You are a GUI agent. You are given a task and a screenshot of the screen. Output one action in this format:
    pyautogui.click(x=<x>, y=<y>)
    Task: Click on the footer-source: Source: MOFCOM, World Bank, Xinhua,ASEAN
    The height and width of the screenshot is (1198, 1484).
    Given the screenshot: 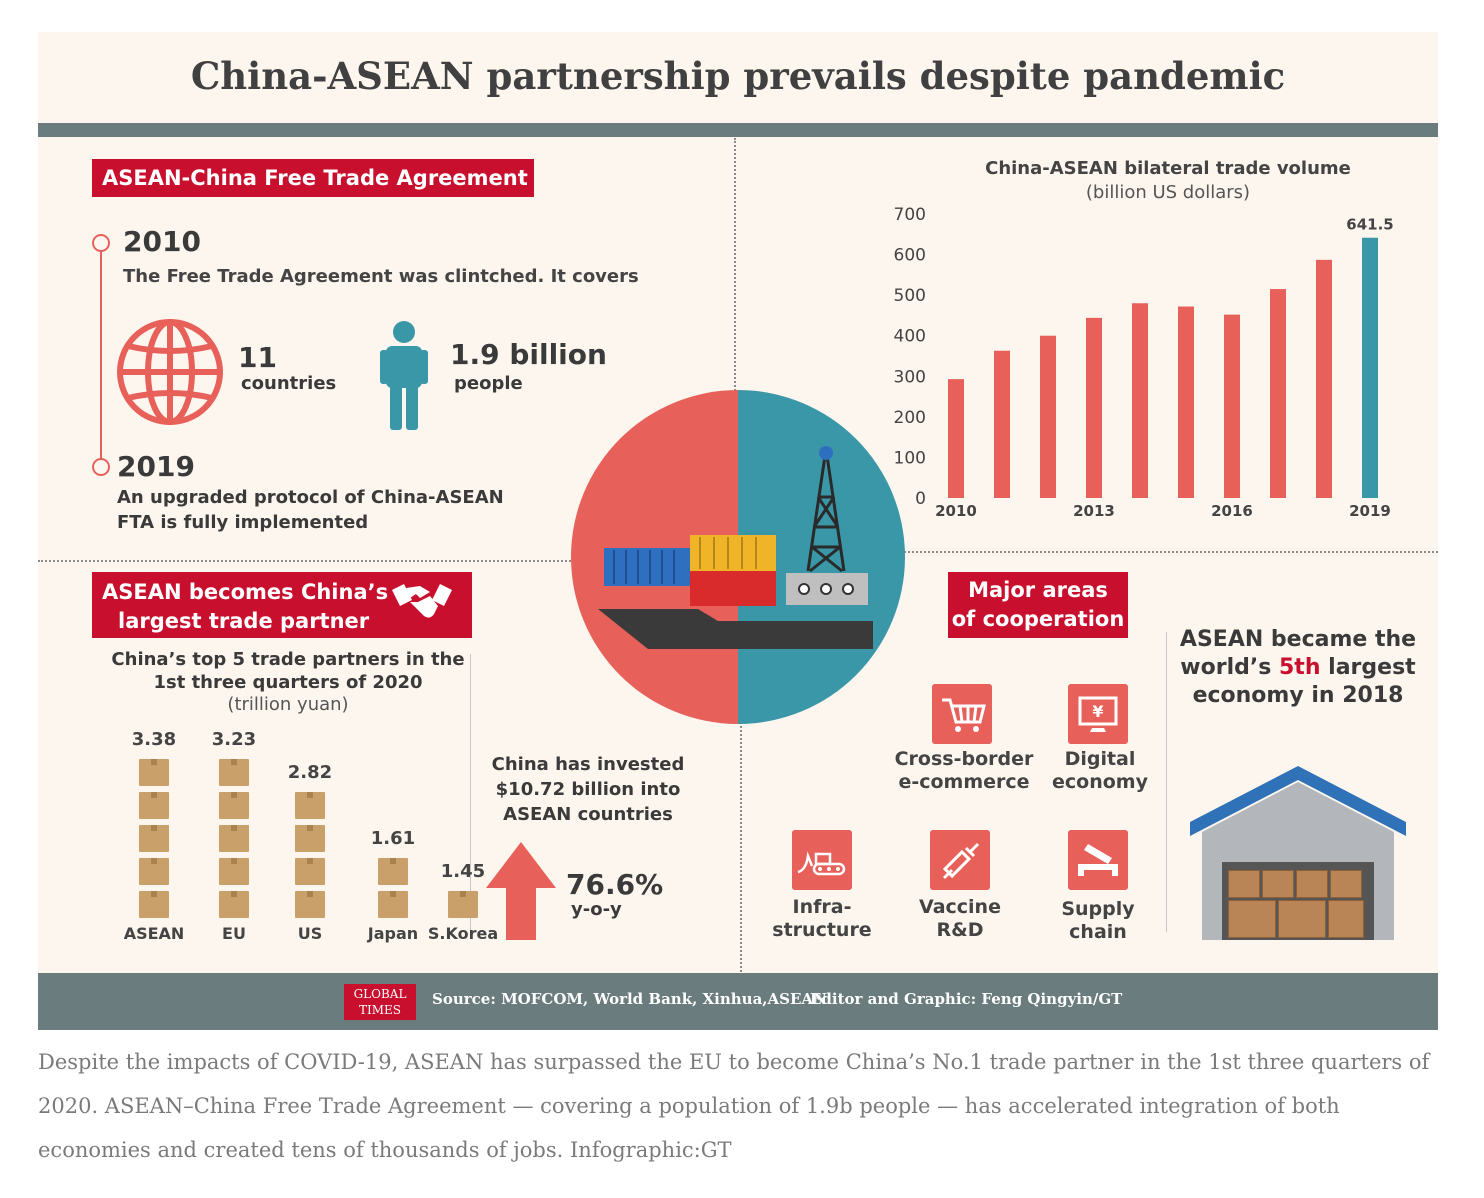 What is the action you would take?
    pyautogui.click(x=629, y=999)
    